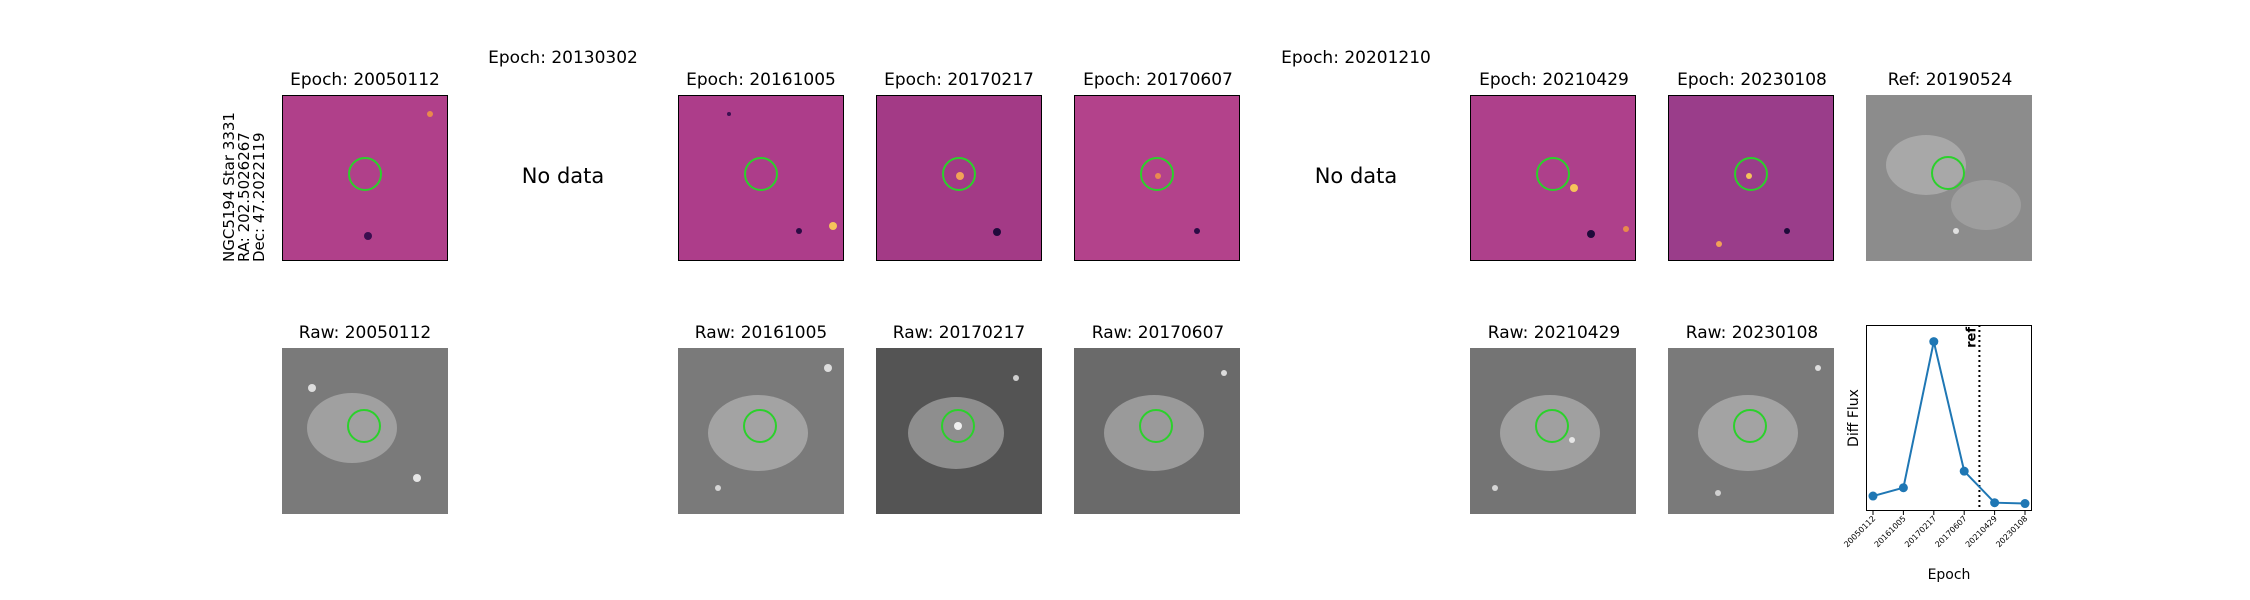  I want to click on no-data-label-1: No data, so click(563, 176).